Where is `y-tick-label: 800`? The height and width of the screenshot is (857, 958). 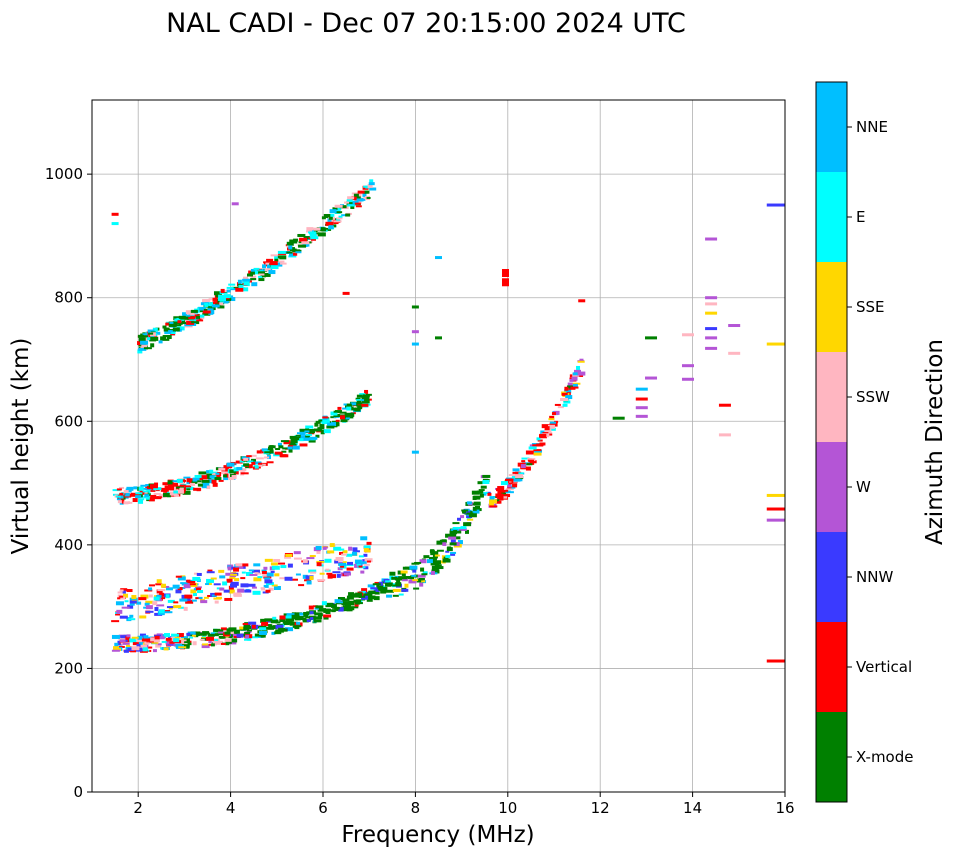 y-tick-label: 800 is located at coordinates (68, 298).